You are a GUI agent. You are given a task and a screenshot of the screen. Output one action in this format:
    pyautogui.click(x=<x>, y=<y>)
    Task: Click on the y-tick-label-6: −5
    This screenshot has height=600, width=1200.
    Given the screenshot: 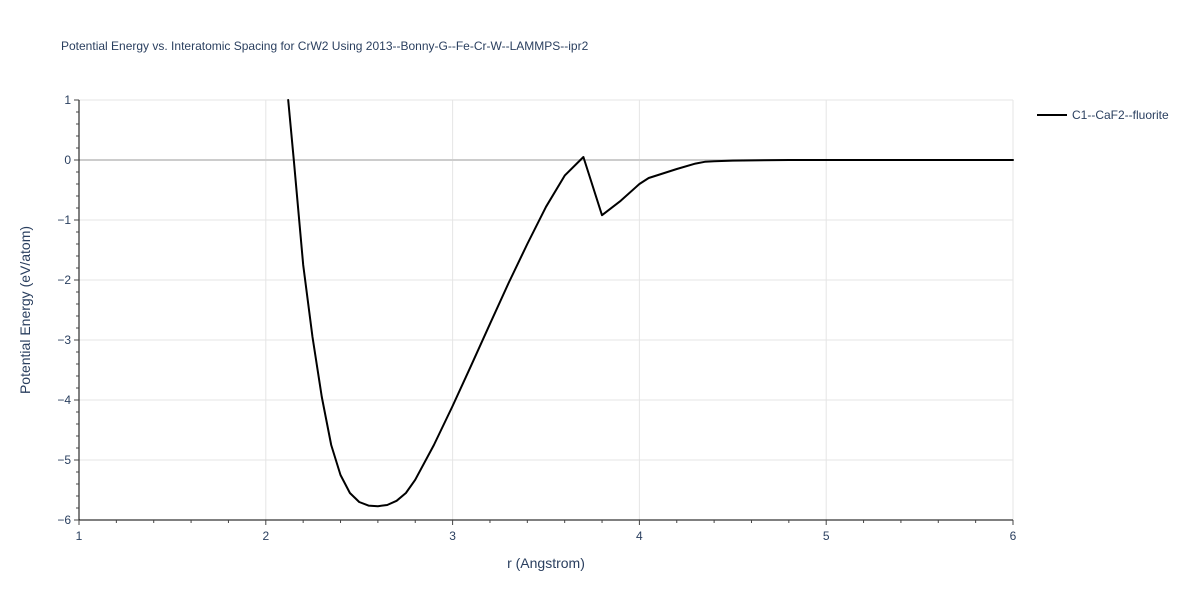 What is the action you would take?
    pyautogui.click(x=64, y=460)
    